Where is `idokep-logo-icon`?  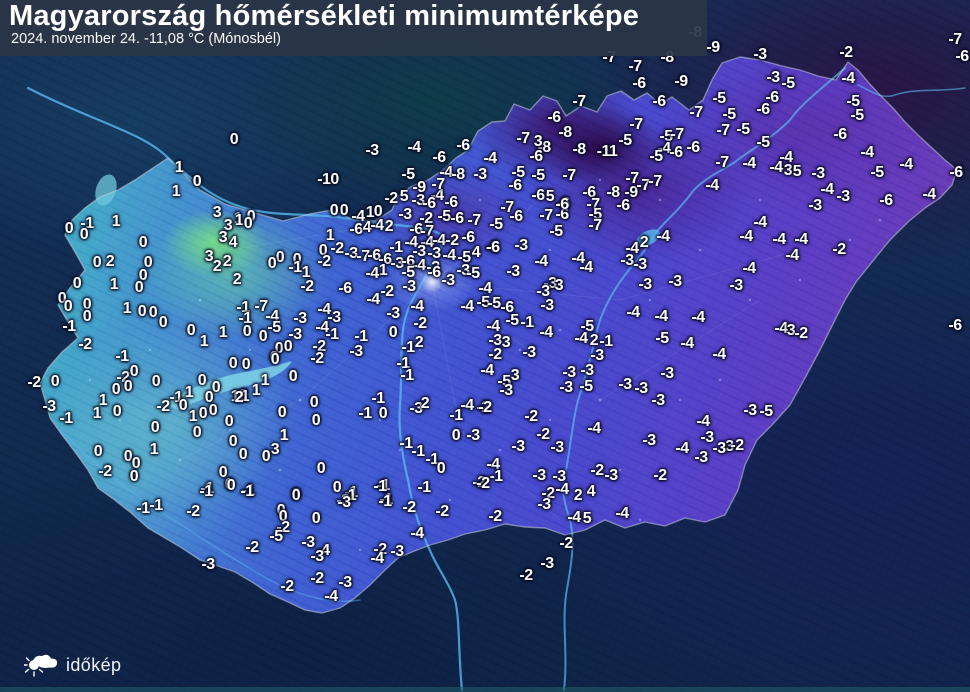 idokep-logo-icon is located at coordinates (41, 665).